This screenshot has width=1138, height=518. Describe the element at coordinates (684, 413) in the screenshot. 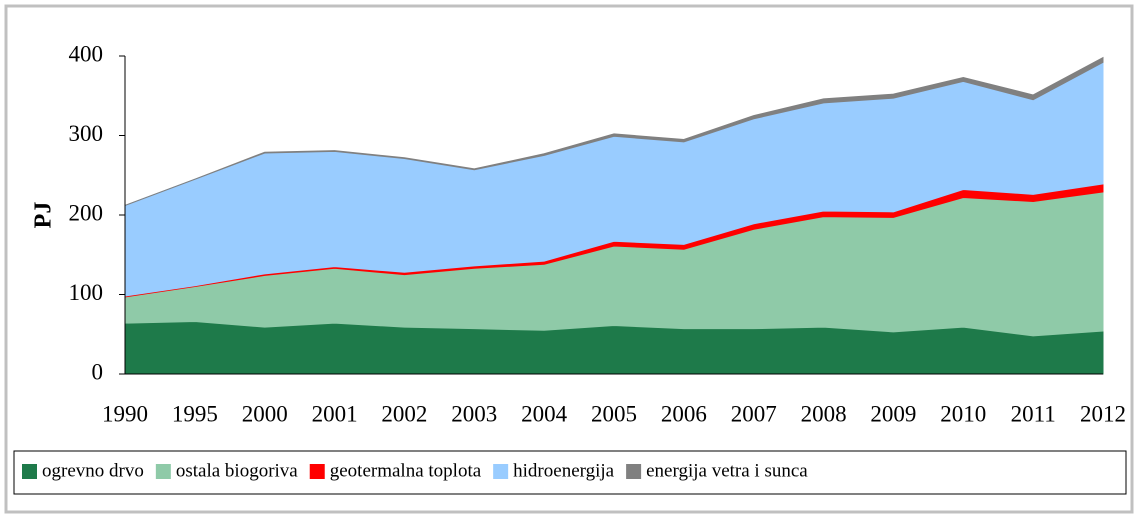

I see `x-tick-label: 2006` at that location.